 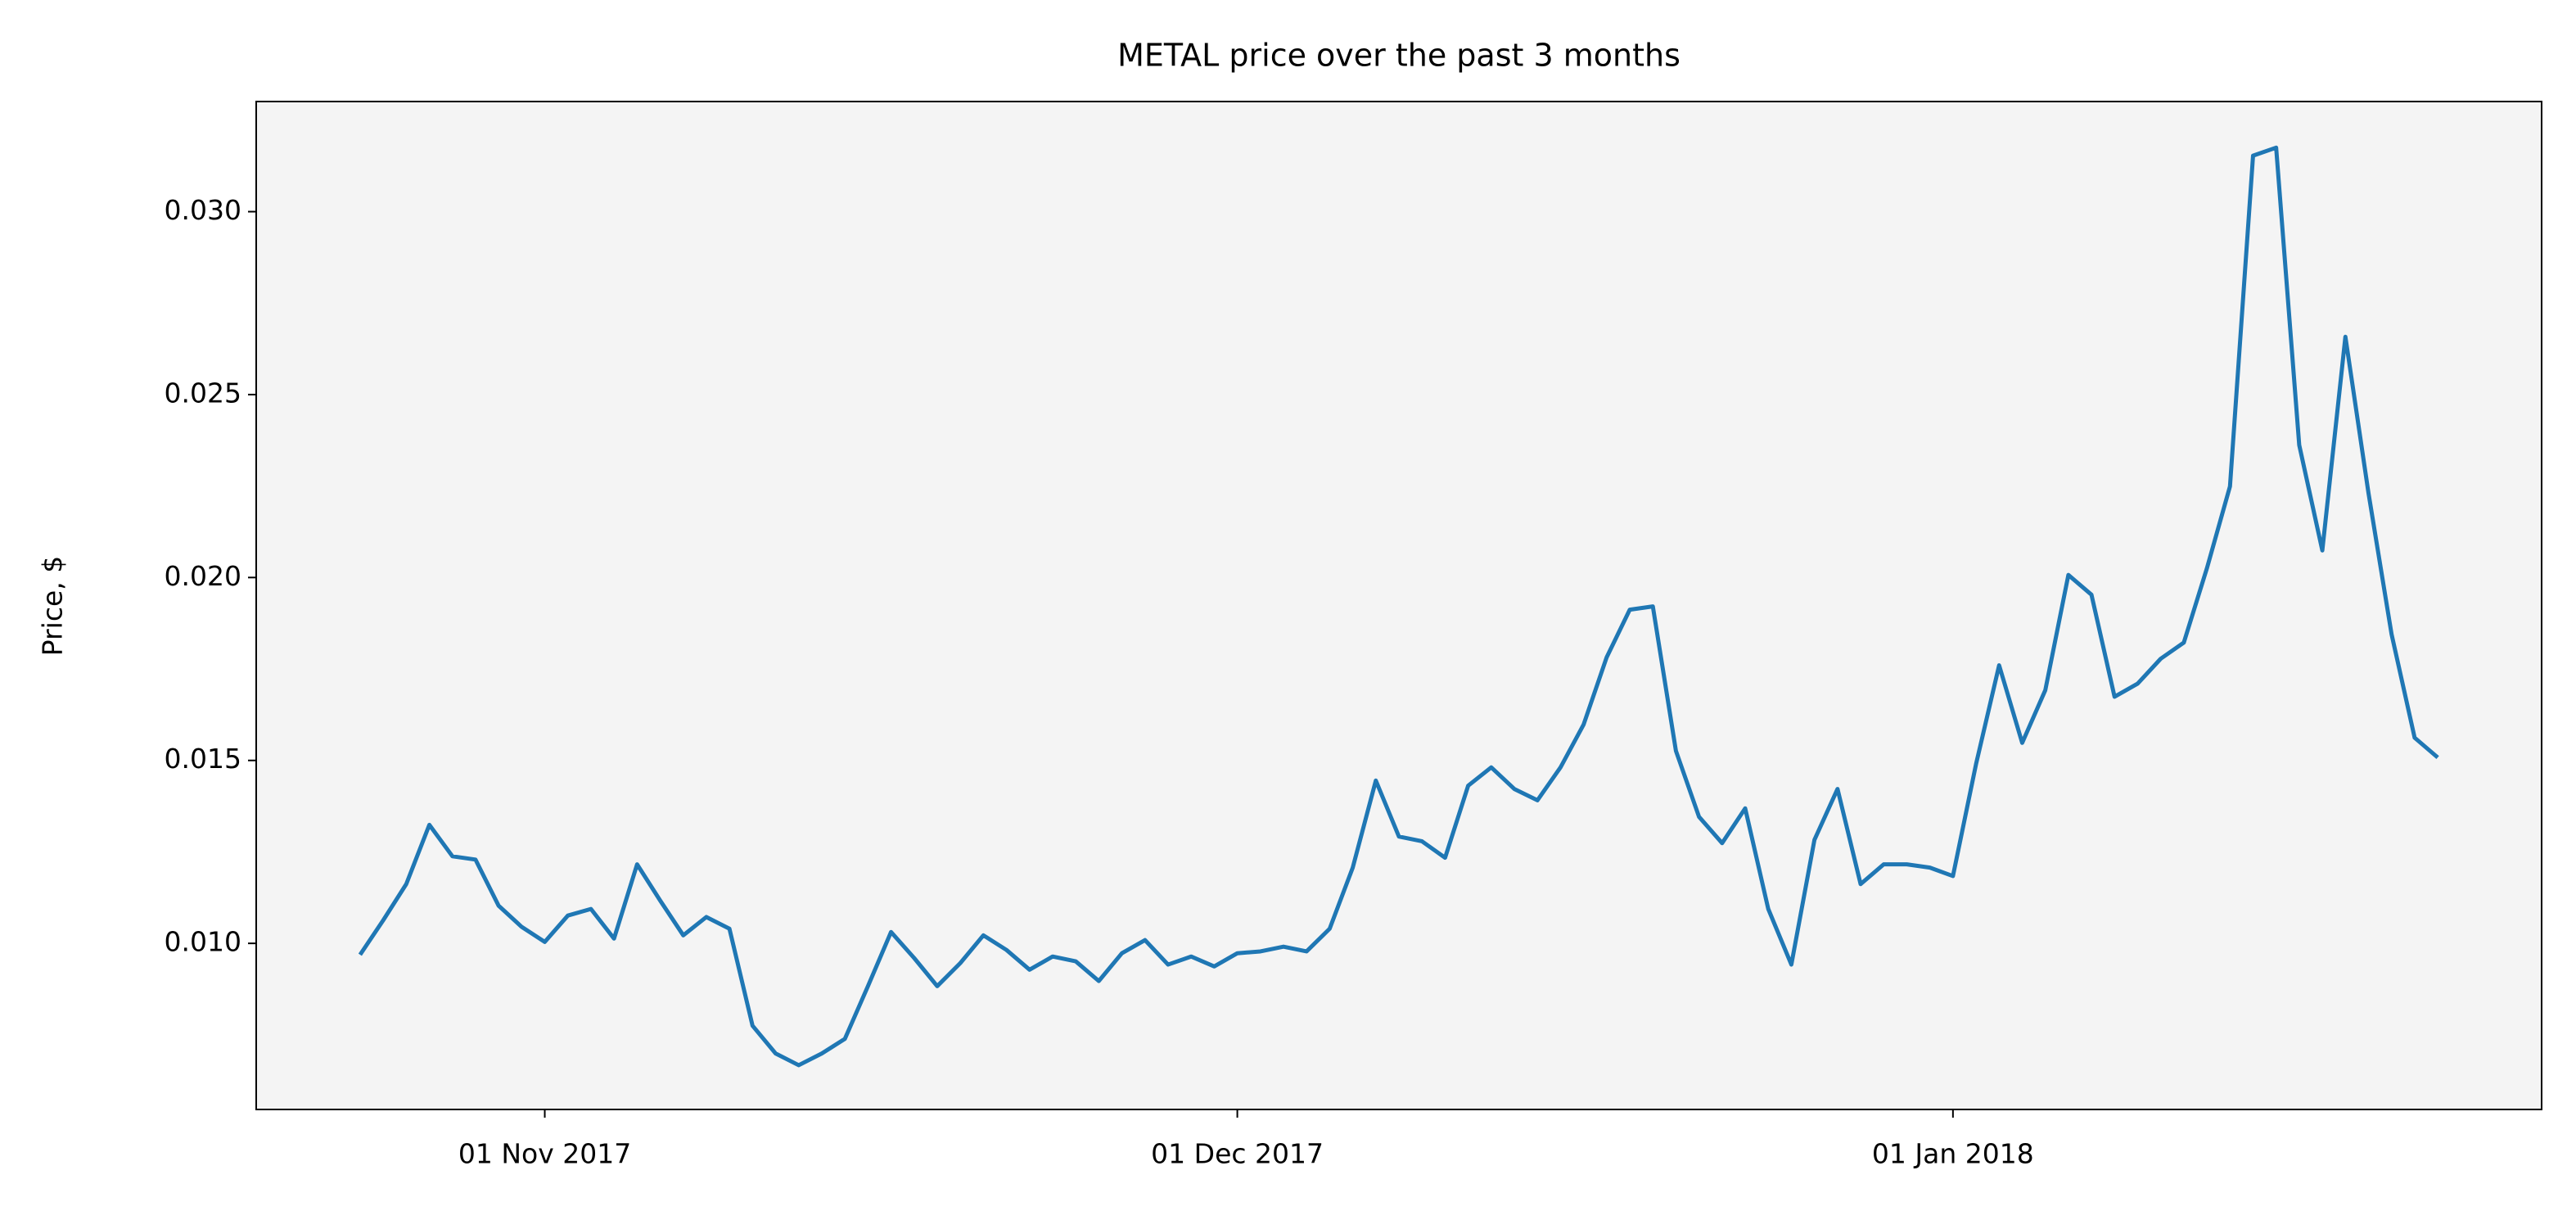 What do you see at coordinates (544, 1154) in the screenshot?
I see `x-tick-label: 01 Nov 2017` at bounding box center [544, 1154].